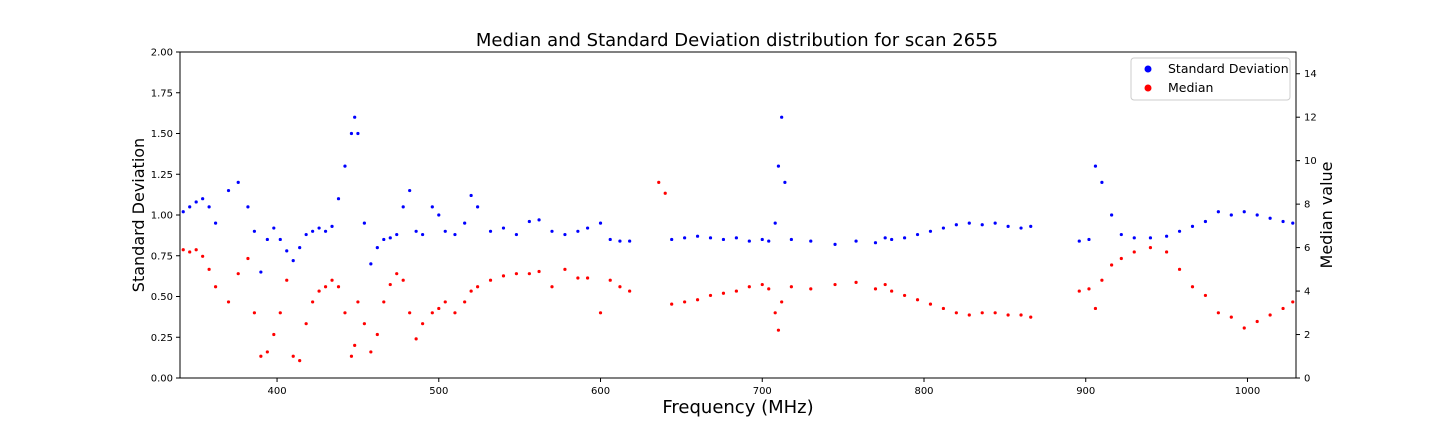 The width and height of the screenshot is (1440, 436). I want to click on x-tick-label: 400, so click(276, 391).